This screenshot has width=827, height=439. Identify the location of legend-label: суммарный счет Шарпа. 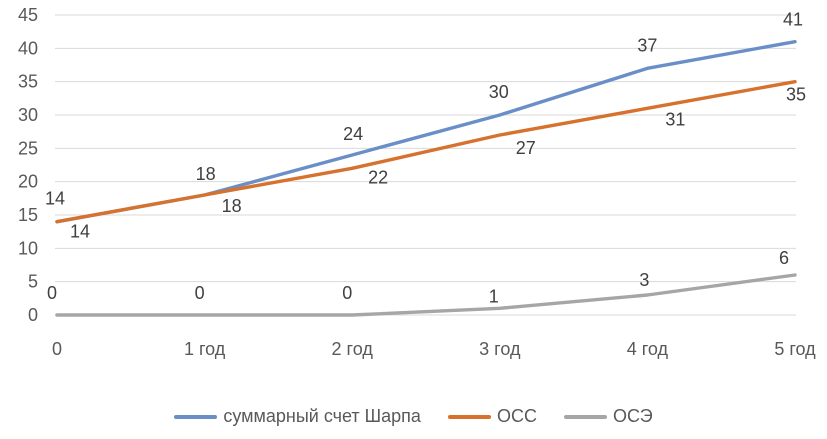
(322, 416).